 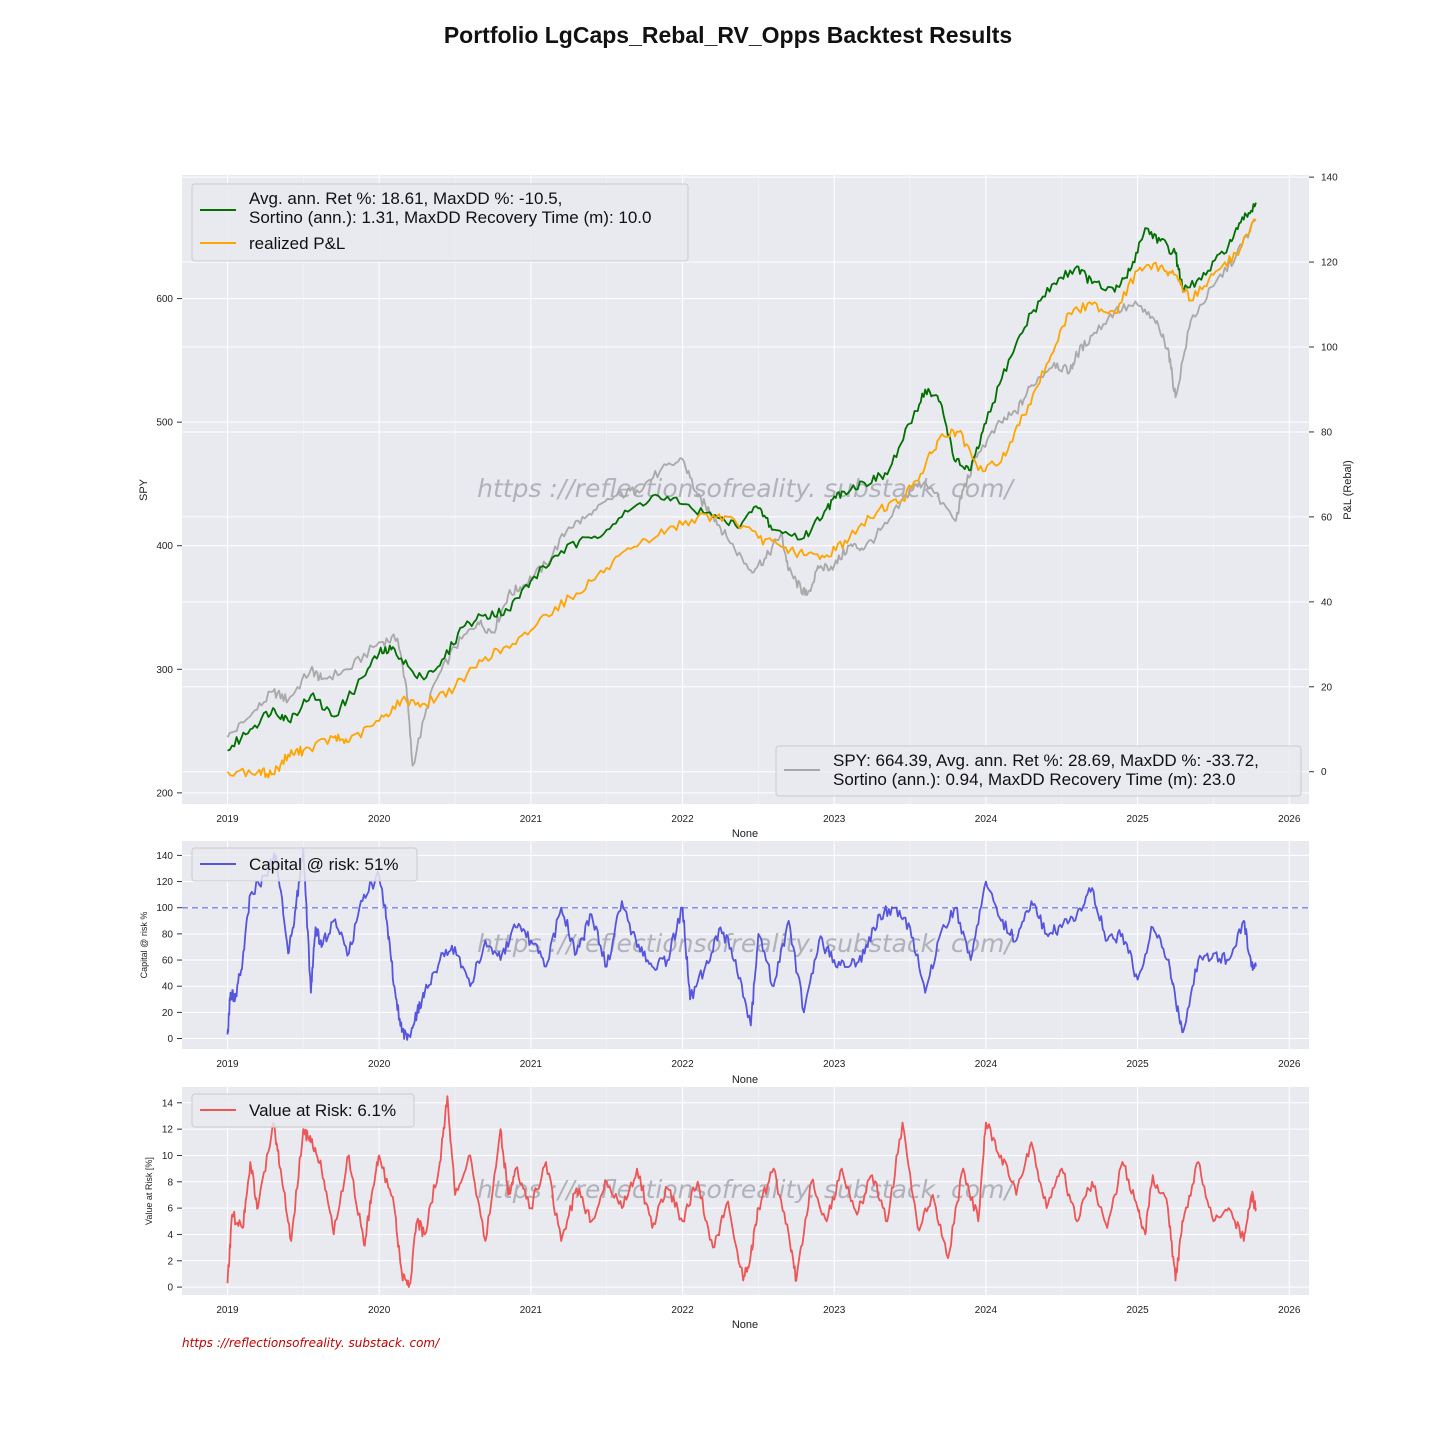 I want to click on y-right-tick-label: 80, so click(x=1327, y=432).